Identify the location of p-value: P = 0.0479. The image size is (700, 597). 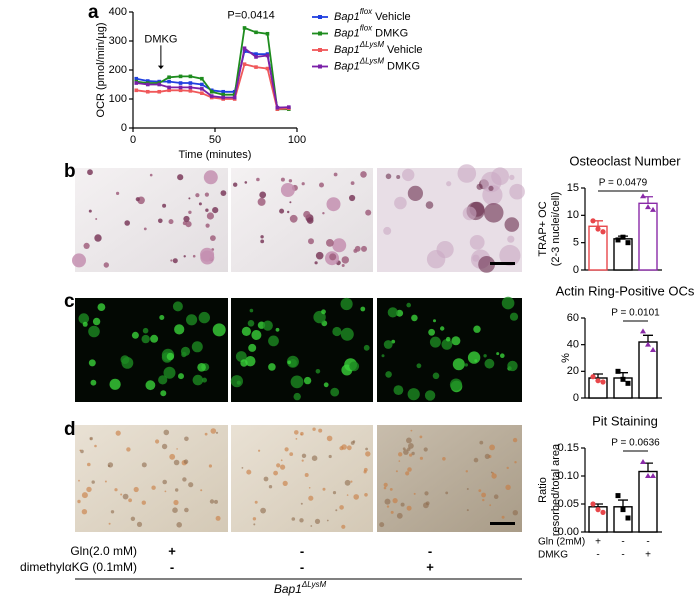
(623, 183).